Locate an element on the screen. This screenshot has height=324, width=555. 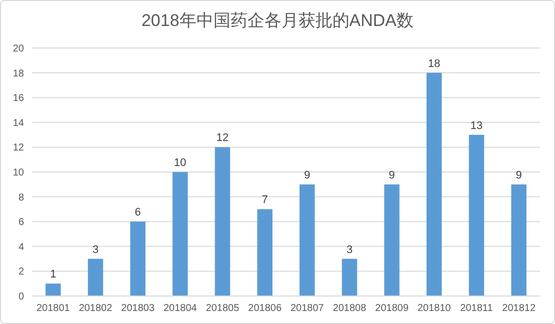
x-tick-label: 201803 is located at coordinates (138, 308).